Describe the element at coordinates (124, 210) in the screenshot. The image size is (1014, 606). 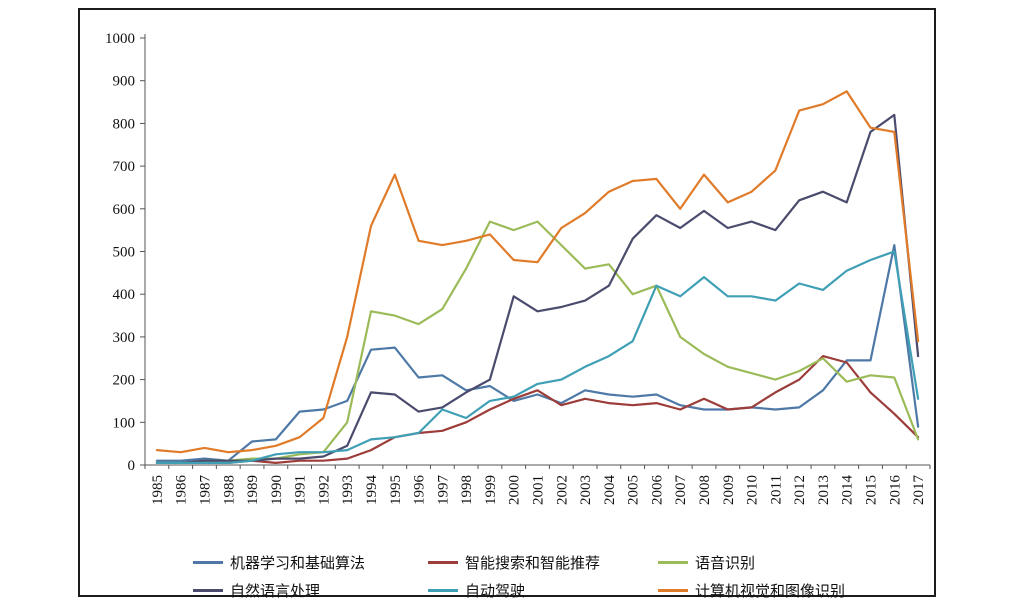
I see `y-tick-label: 600` at that location.